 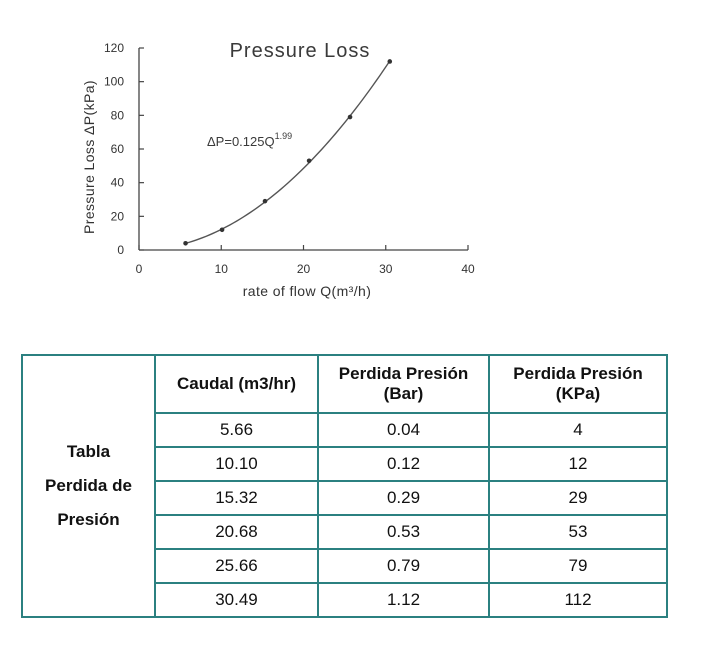 I want to click on y-tick-label: 0, so click(x=120, y=250).